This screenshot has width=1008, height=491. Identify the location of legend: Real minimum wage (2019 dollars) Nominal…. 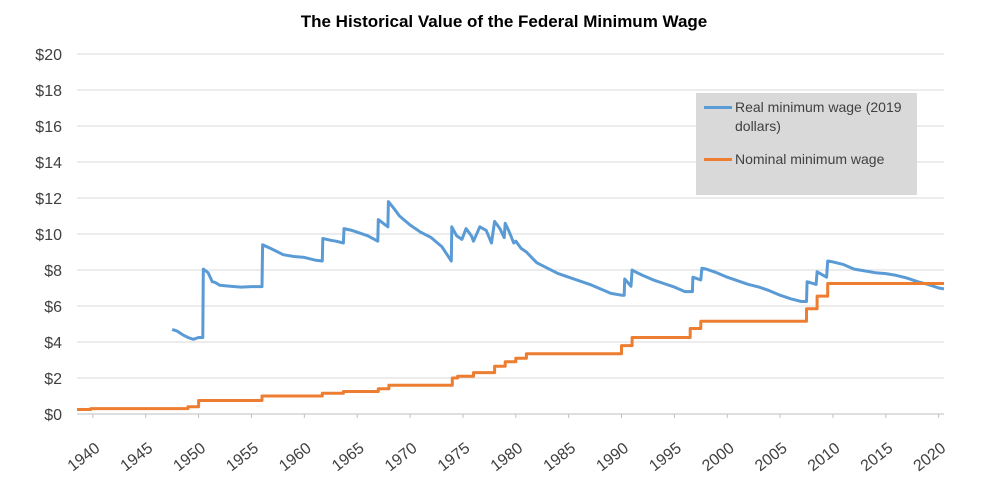
(806, 144).